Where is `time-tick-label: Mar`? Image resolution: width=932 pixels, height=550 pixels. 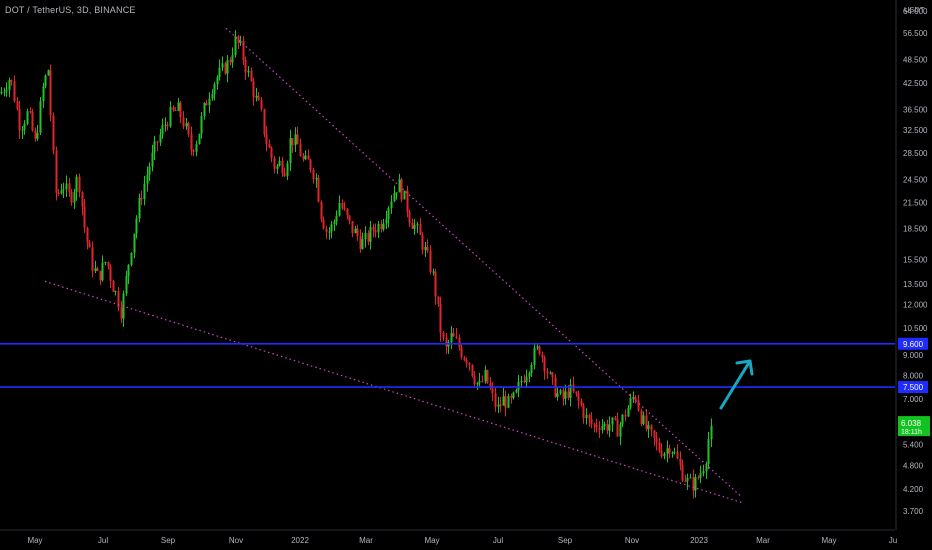 time-tick-label: Mar is located at coordinates (763, 540).